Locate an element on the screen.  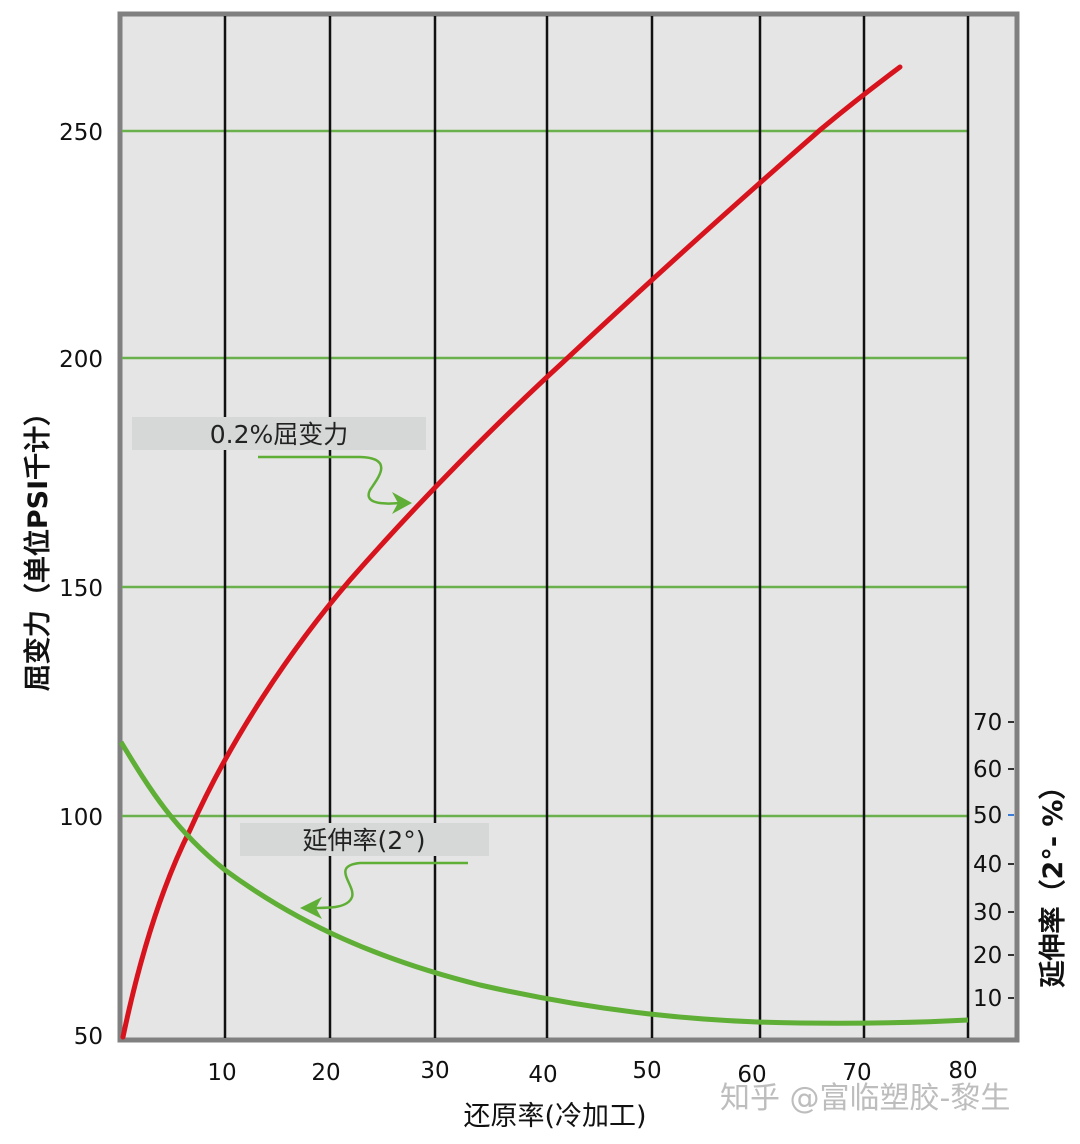
x-tick-labels: 10 20 30 40 50 60 70 80 is located at coordinates (592, 1073).